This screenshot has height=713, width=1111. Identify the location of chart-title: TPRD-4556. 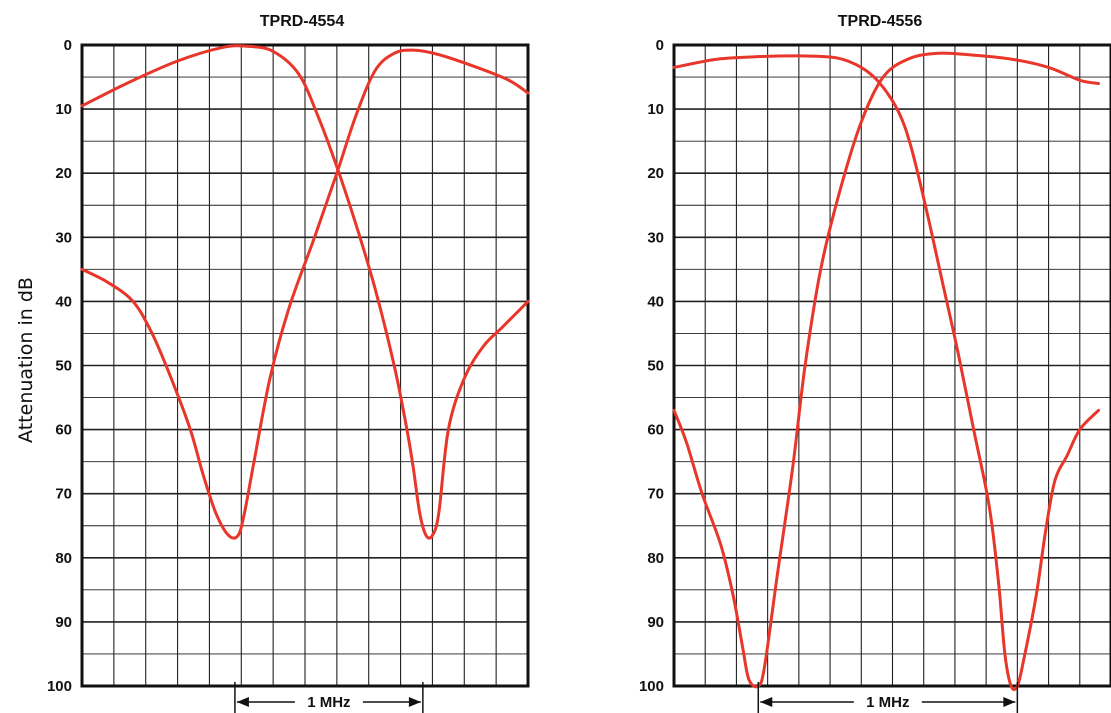
(880, 21).